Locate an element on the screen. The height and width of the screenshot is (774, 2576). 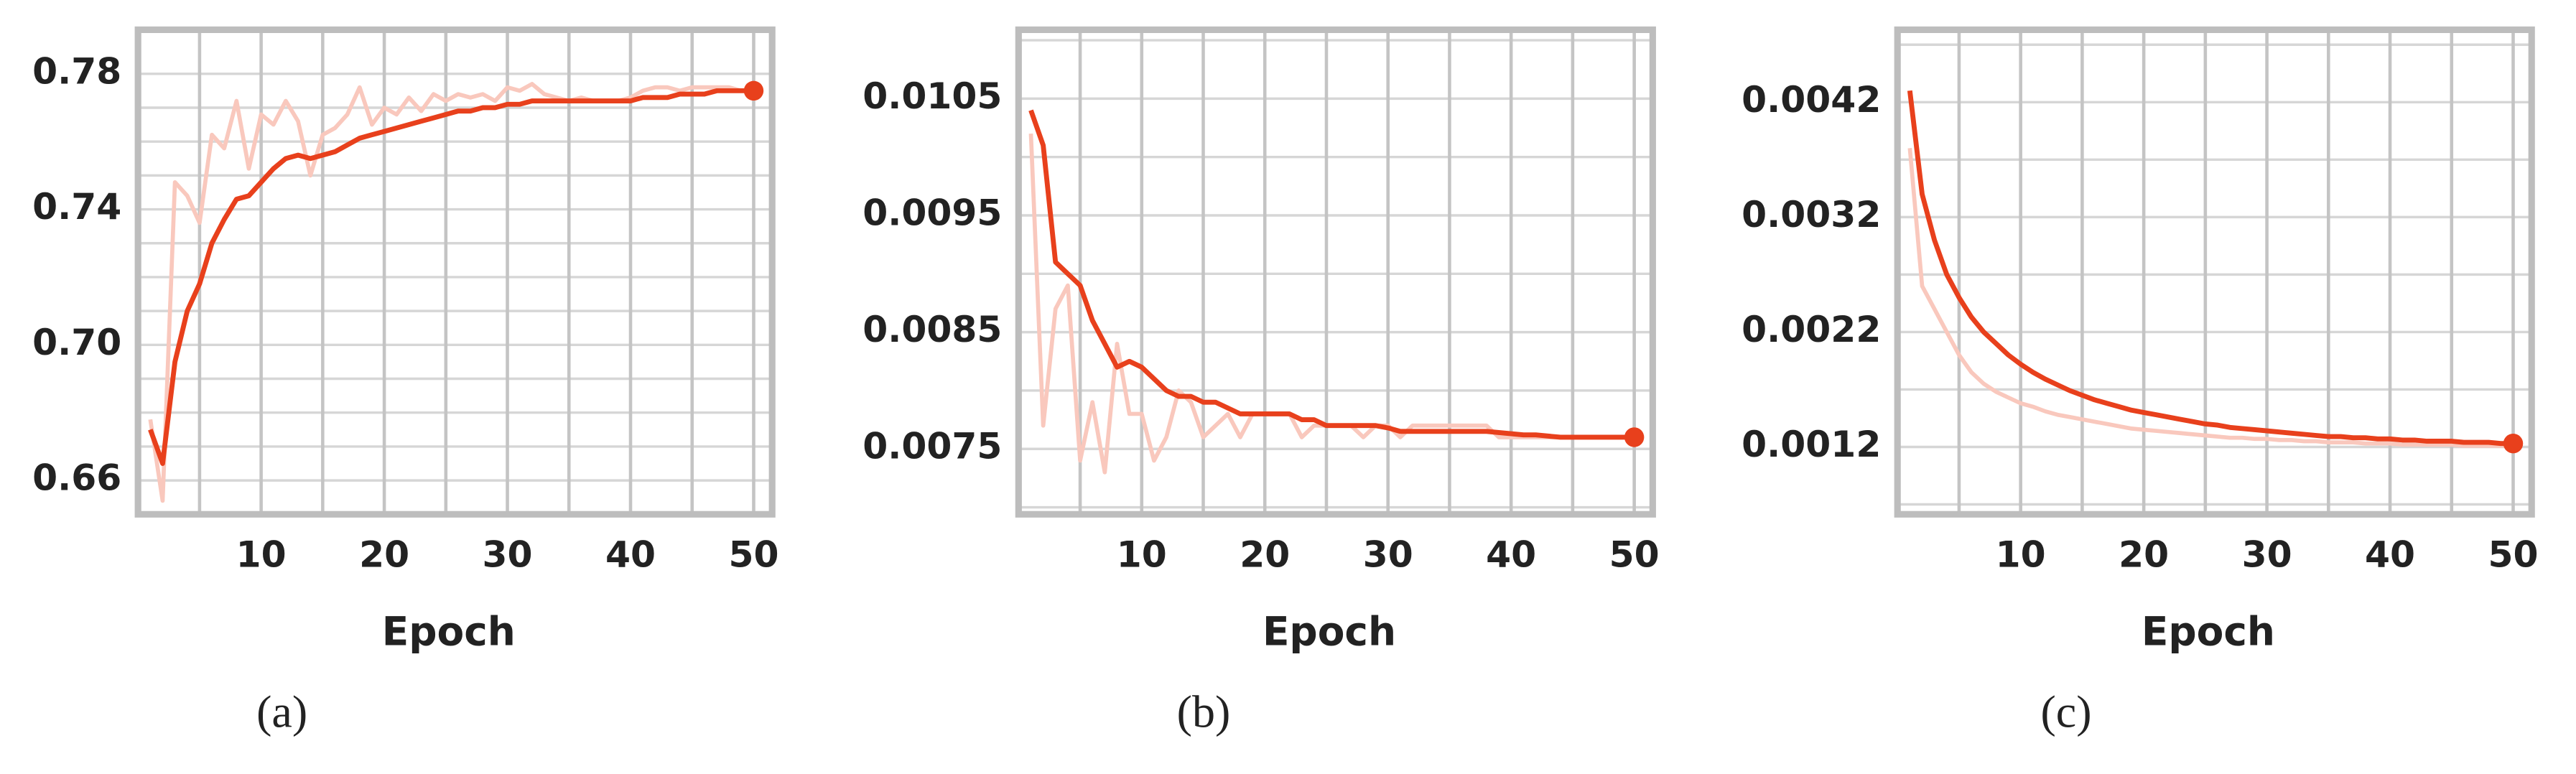
panel-label: (a) is located at coordinates (281, 711).